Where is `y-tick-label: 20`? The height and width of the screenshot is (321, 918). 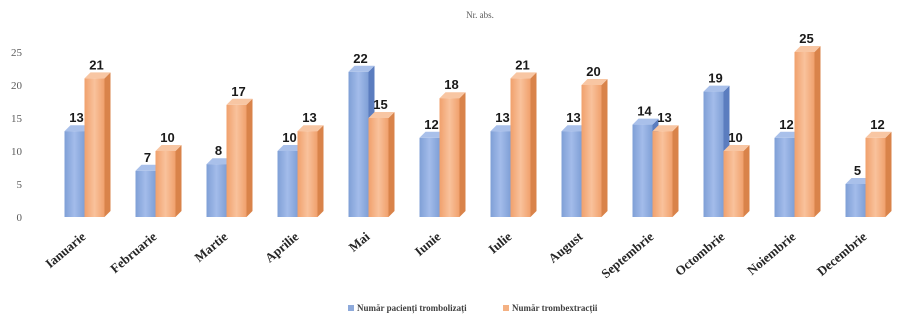 y-tick-label: 20 is located at coordinates (17, 86).